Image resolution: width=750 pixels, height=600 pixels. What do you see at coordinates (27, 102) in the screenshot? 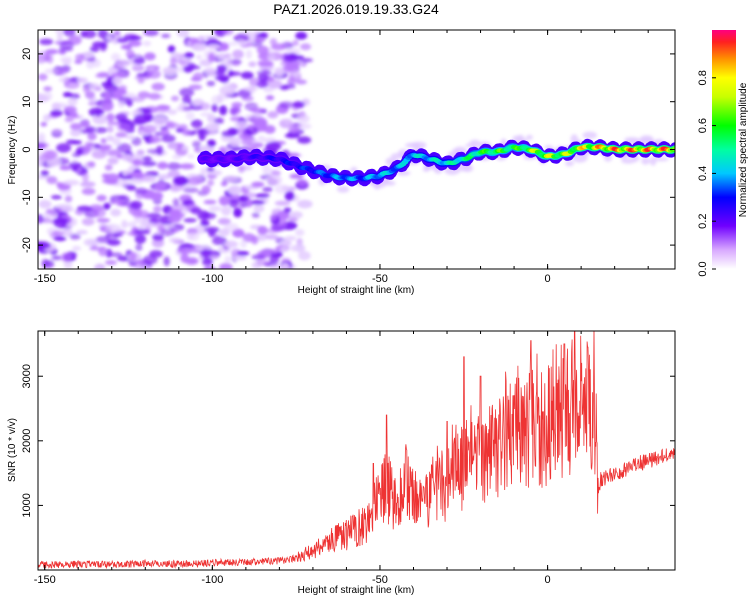
I see `y-tick-label: 10` at bounding box center [27, 102].